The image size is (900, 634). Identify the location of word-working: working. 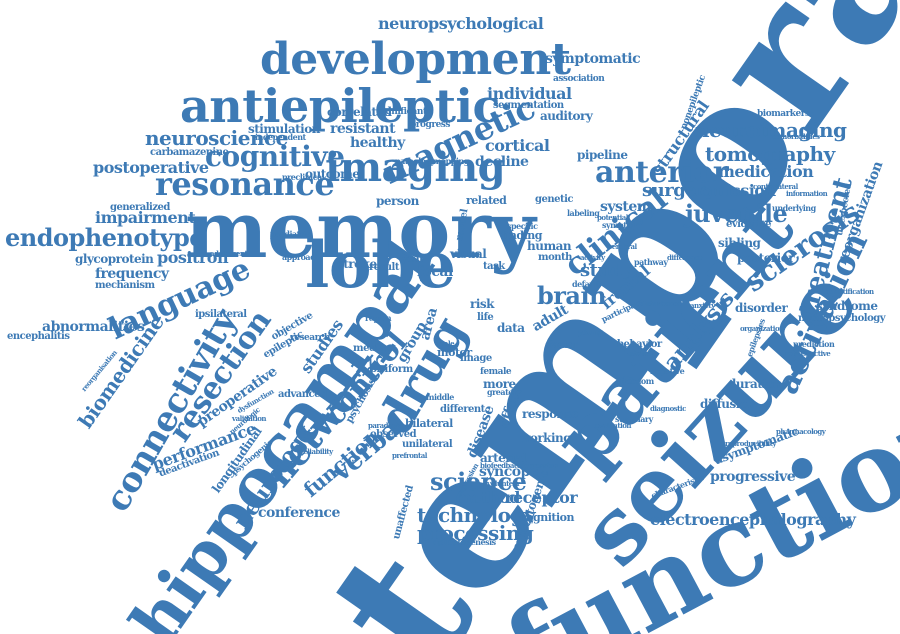
(546, 438).